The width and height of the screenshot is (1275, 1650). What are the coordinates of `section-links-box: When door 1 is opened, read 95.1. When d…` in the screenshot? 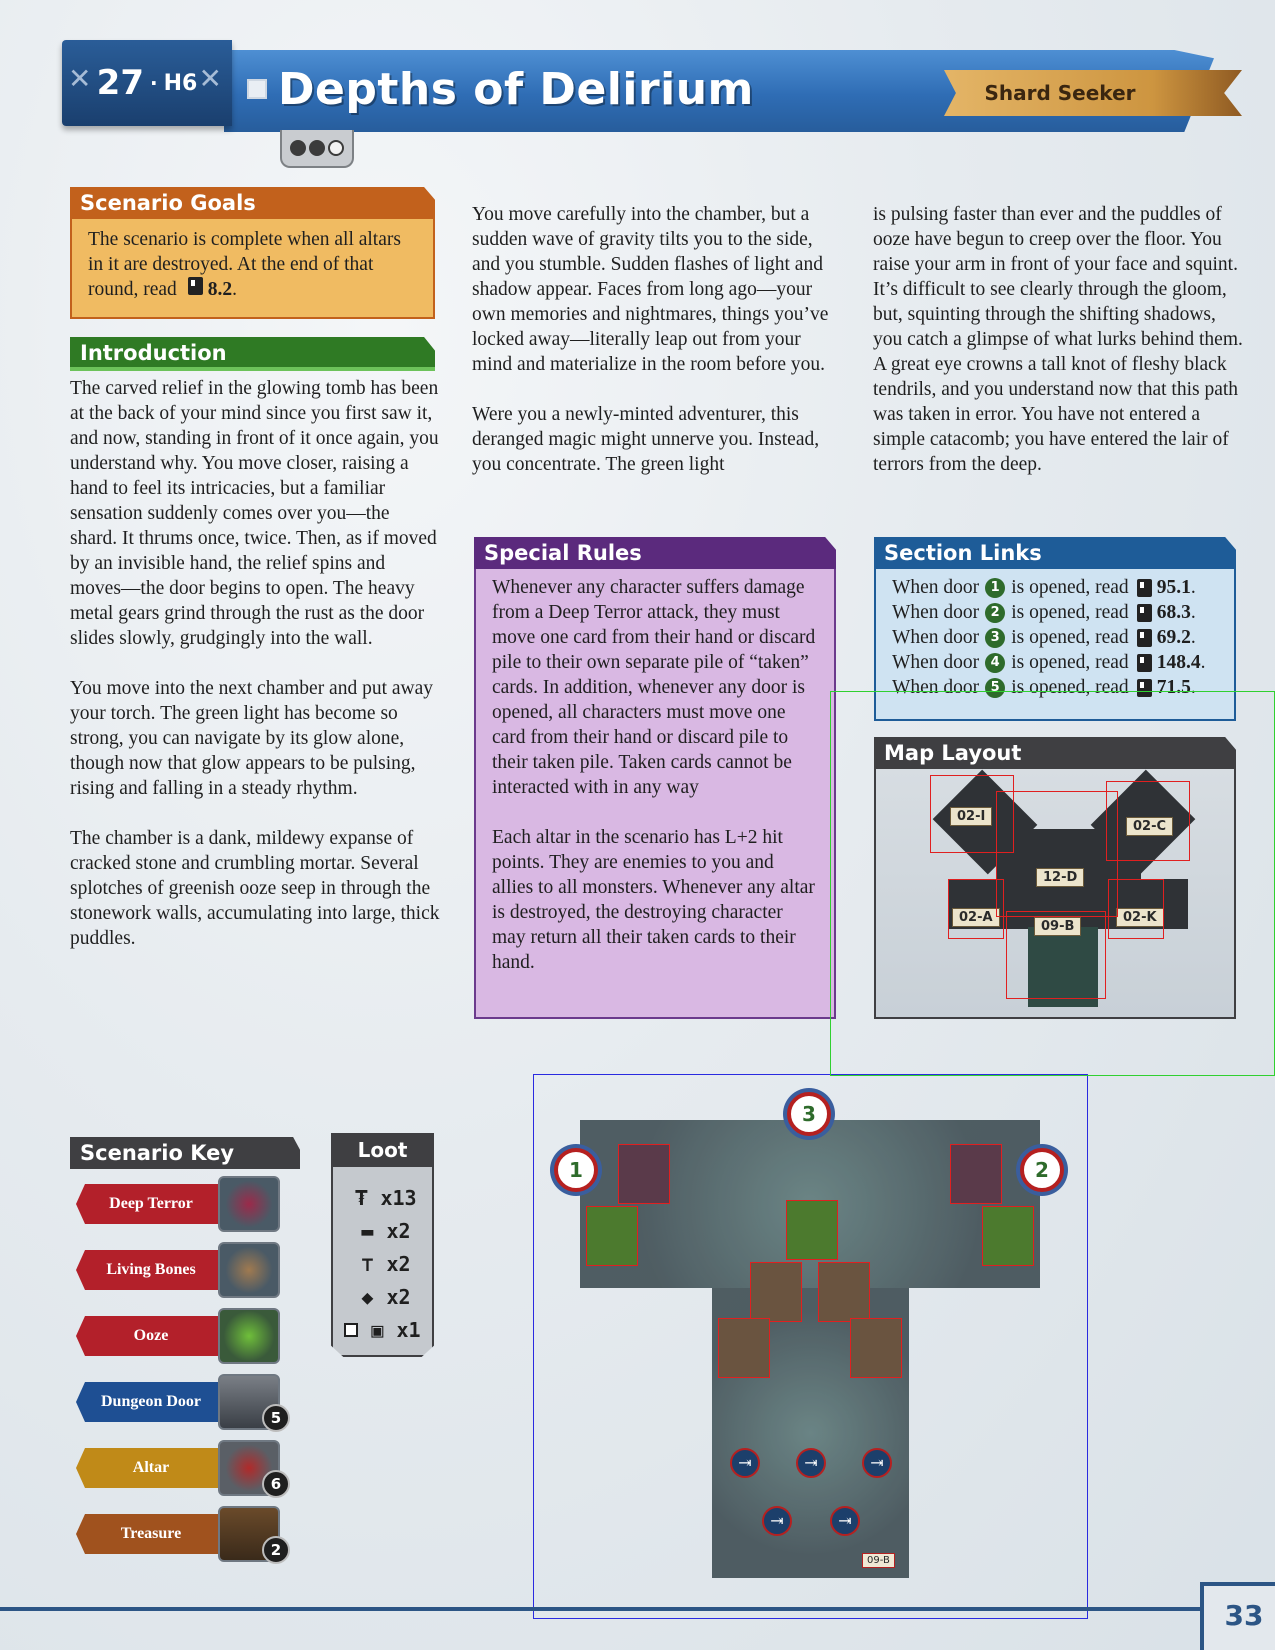 It's located at (1055, 645).